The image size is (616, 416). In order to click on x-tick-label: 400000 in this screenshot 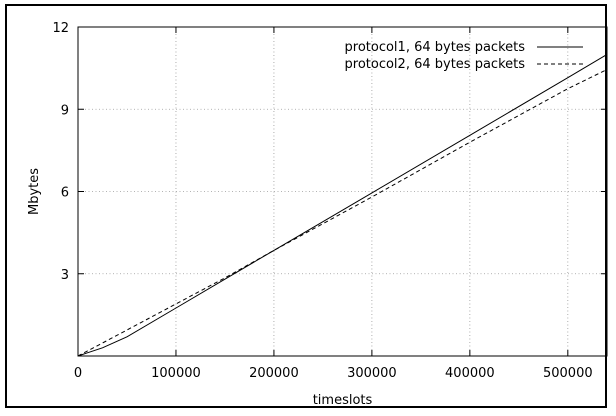, I will do `click(470, 373)`.